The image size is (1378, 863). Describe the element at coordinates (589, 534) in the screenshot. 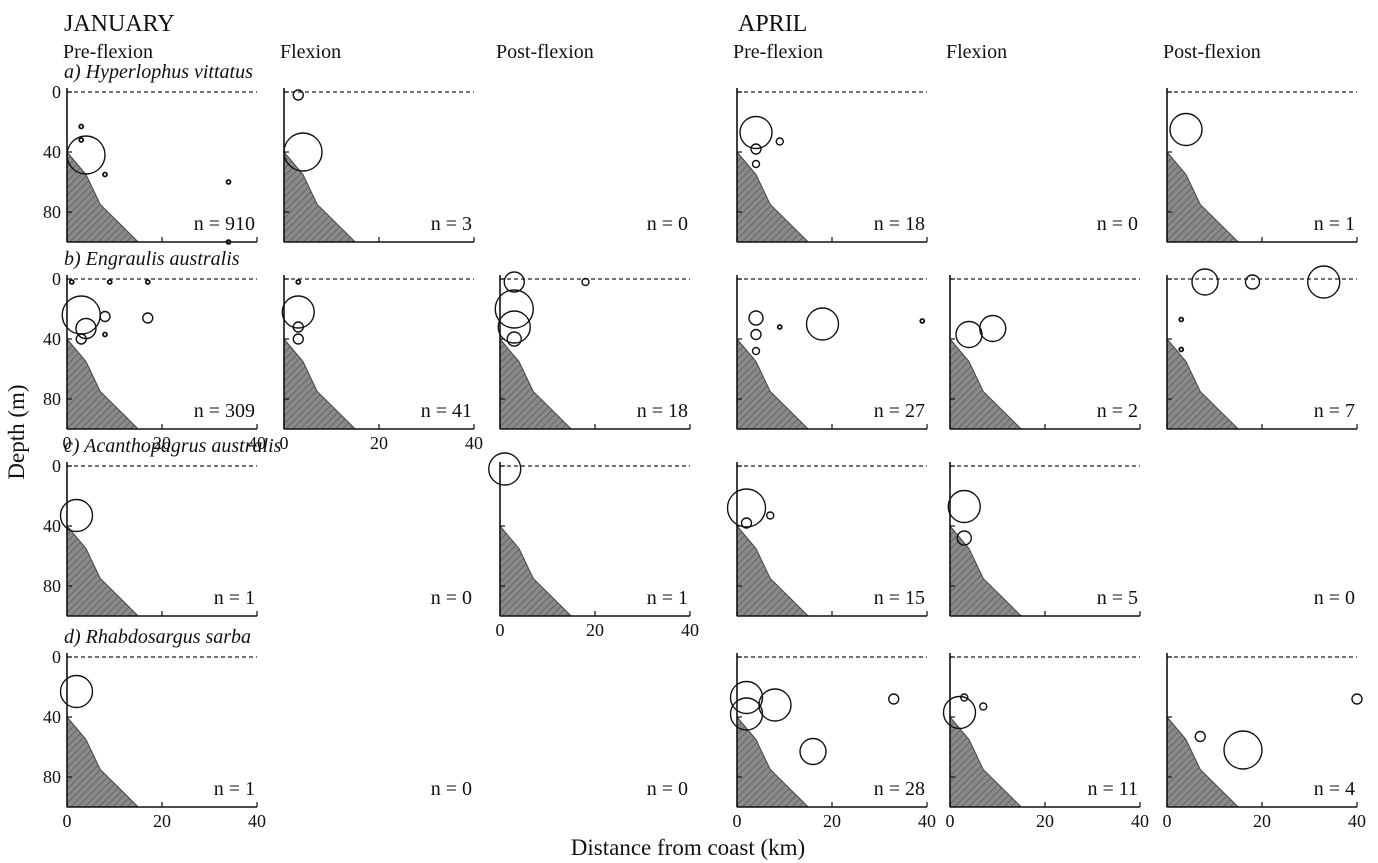

I see `panel-january-post-flexion-3: n = 1` at that location.